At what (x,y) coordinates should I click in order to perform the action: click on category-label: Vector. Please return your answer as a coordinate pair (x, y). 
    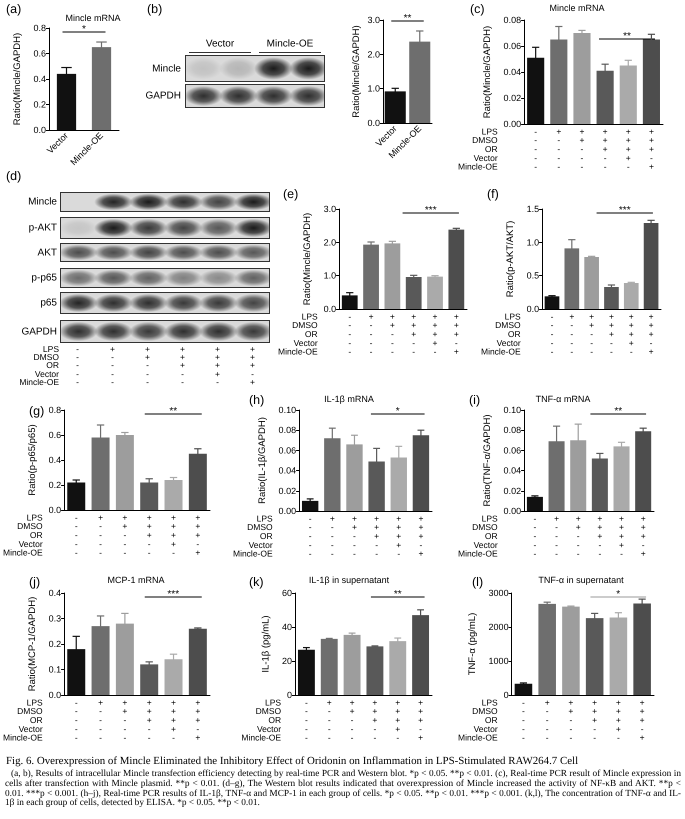
    Looking at the image, I should click on (220, 44).